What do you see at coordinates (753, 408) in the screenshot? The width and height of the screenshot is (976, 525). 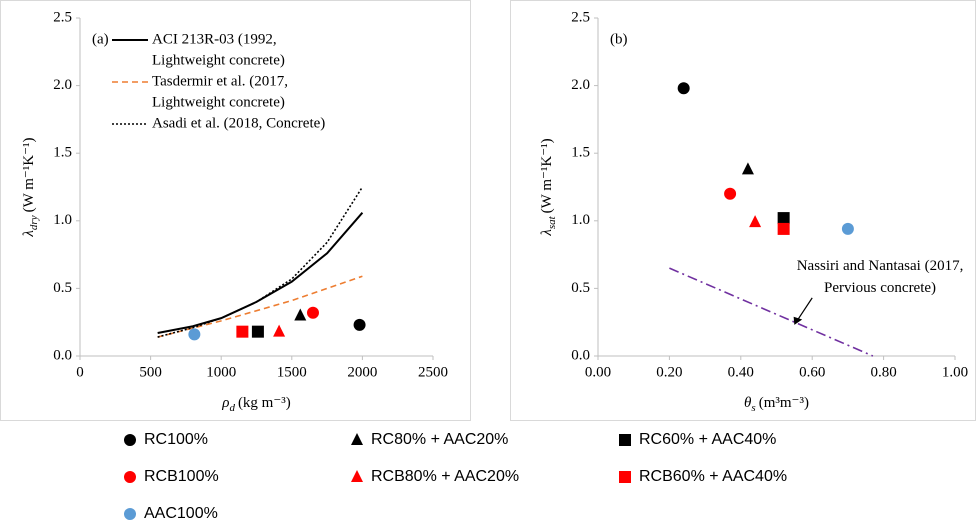 I see `axis-subscript: s` at bounding box center [753, 408].